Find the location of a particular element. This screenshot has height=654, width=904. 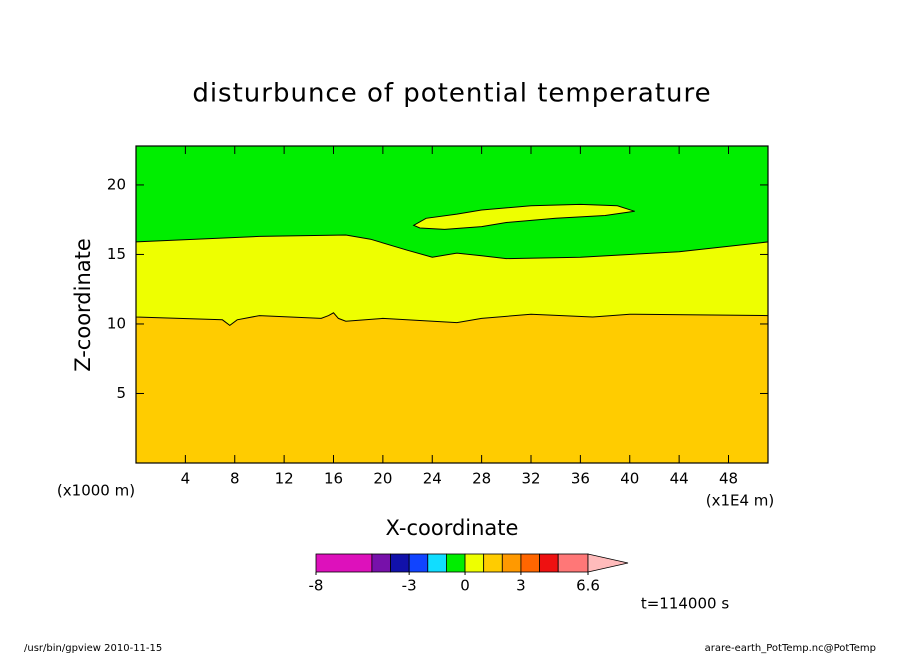

x-tick-label: 28 is located at coordinates (481, 479).